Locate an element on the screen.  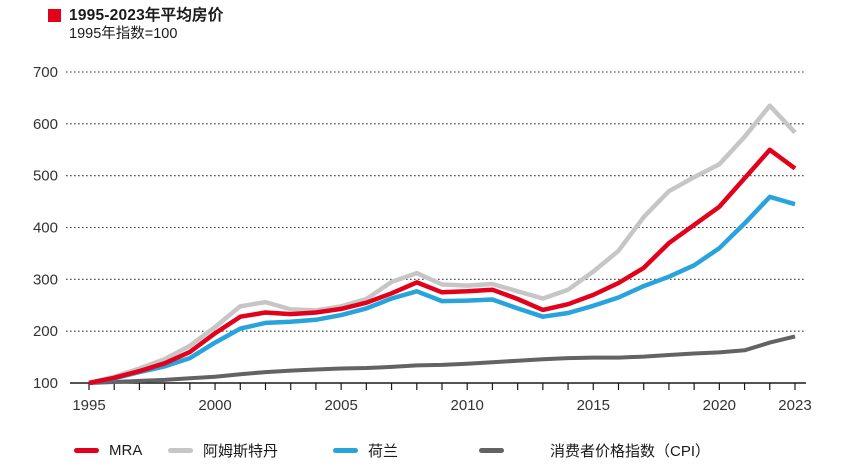
legend-label: 荷兰 is located at coordinates (383, 451).